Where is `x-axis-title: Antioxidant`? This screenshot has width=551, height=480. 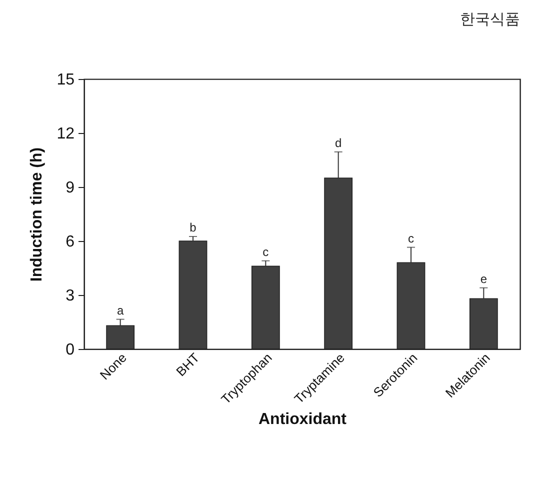 x-axis-title: Antioxidant is located at coordinates (303, 419).